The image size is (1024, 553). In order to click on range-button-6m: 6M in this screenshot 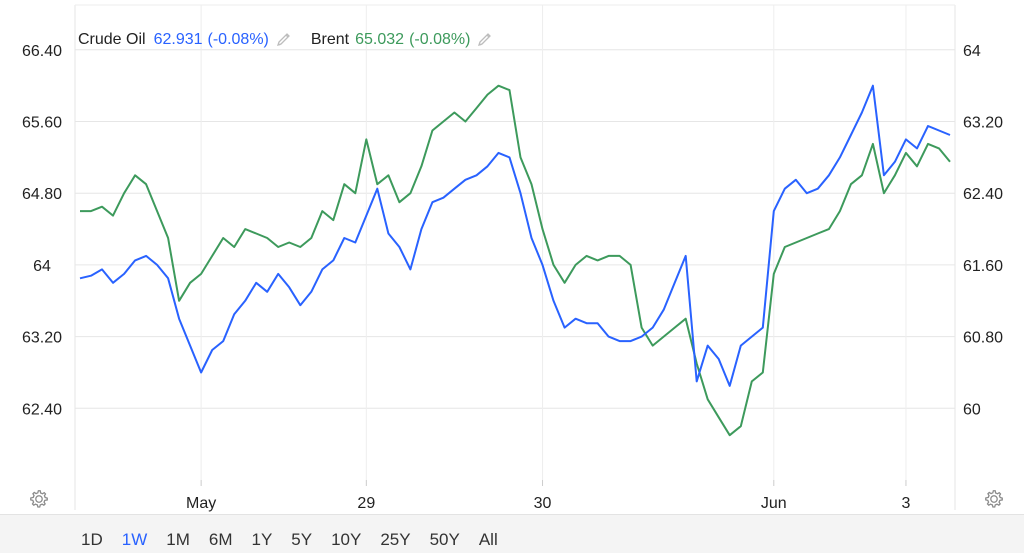, I will do `click(220, 539)`.